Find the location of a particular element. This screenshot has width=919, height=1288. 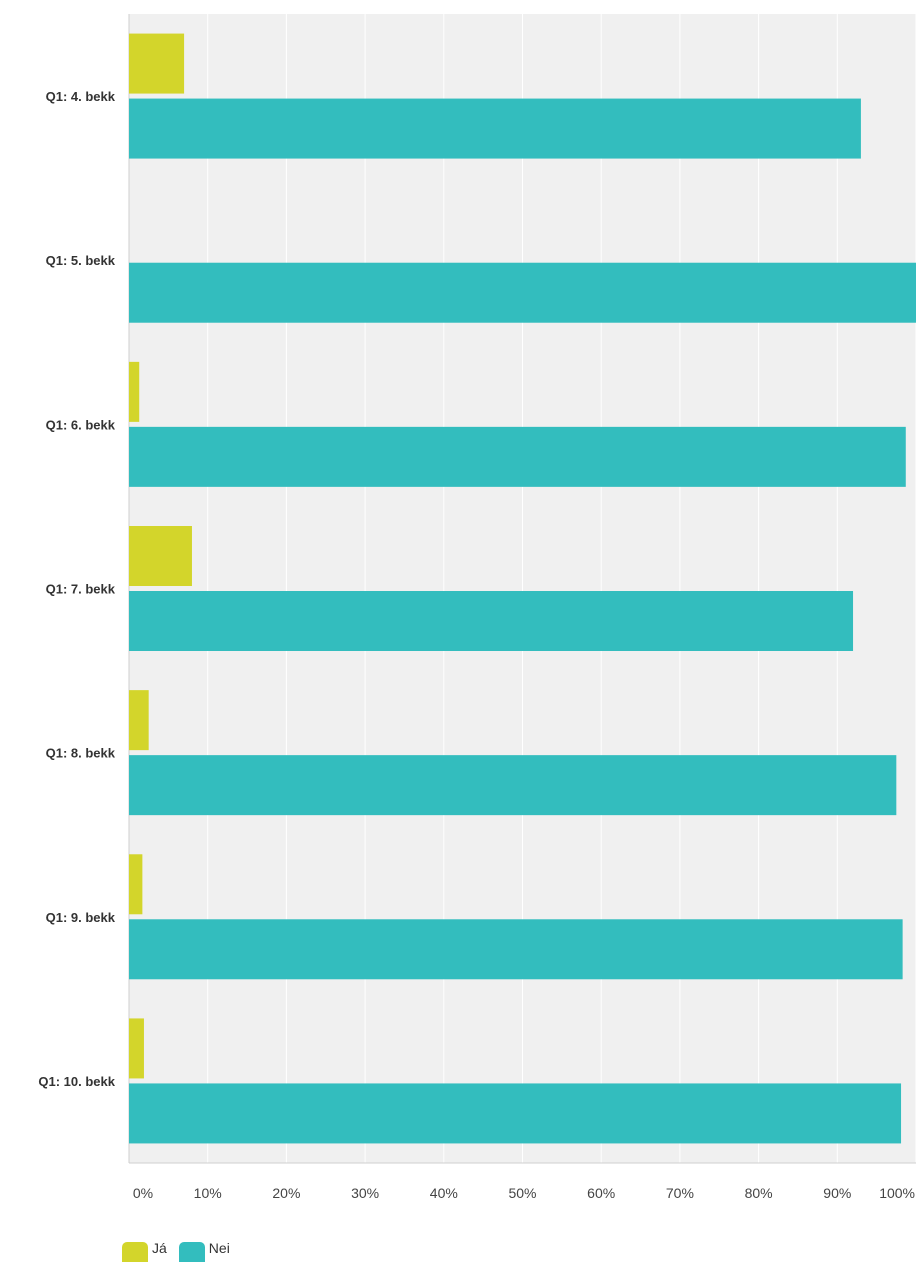

x-tick-label: 40% is located at coordinates (444, 1193).